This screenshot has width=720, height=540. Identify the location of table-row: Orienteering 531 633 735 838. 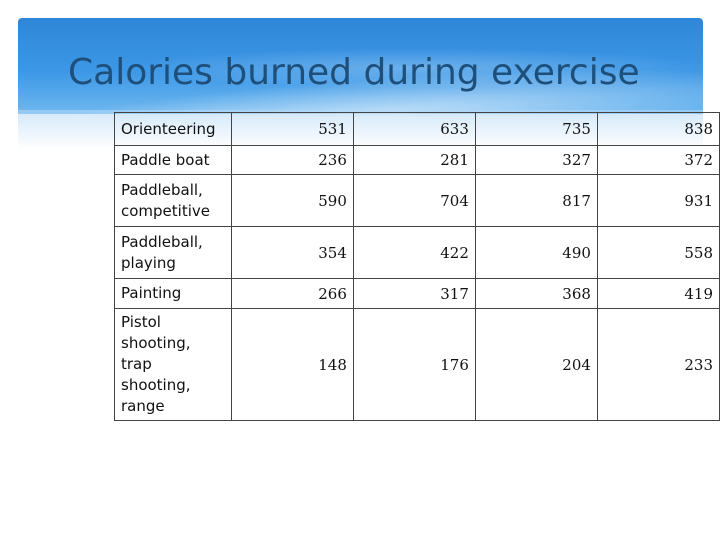
(417, 129).